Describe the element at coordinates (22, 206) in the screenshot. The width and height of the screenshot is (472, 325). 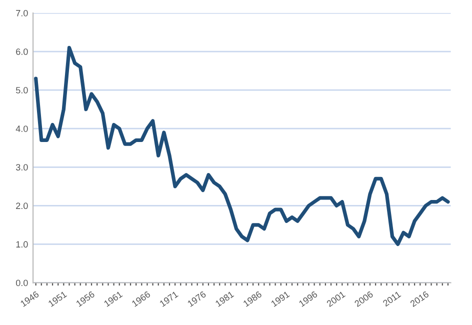
I see `y-tick-label: 2.0` at that location.